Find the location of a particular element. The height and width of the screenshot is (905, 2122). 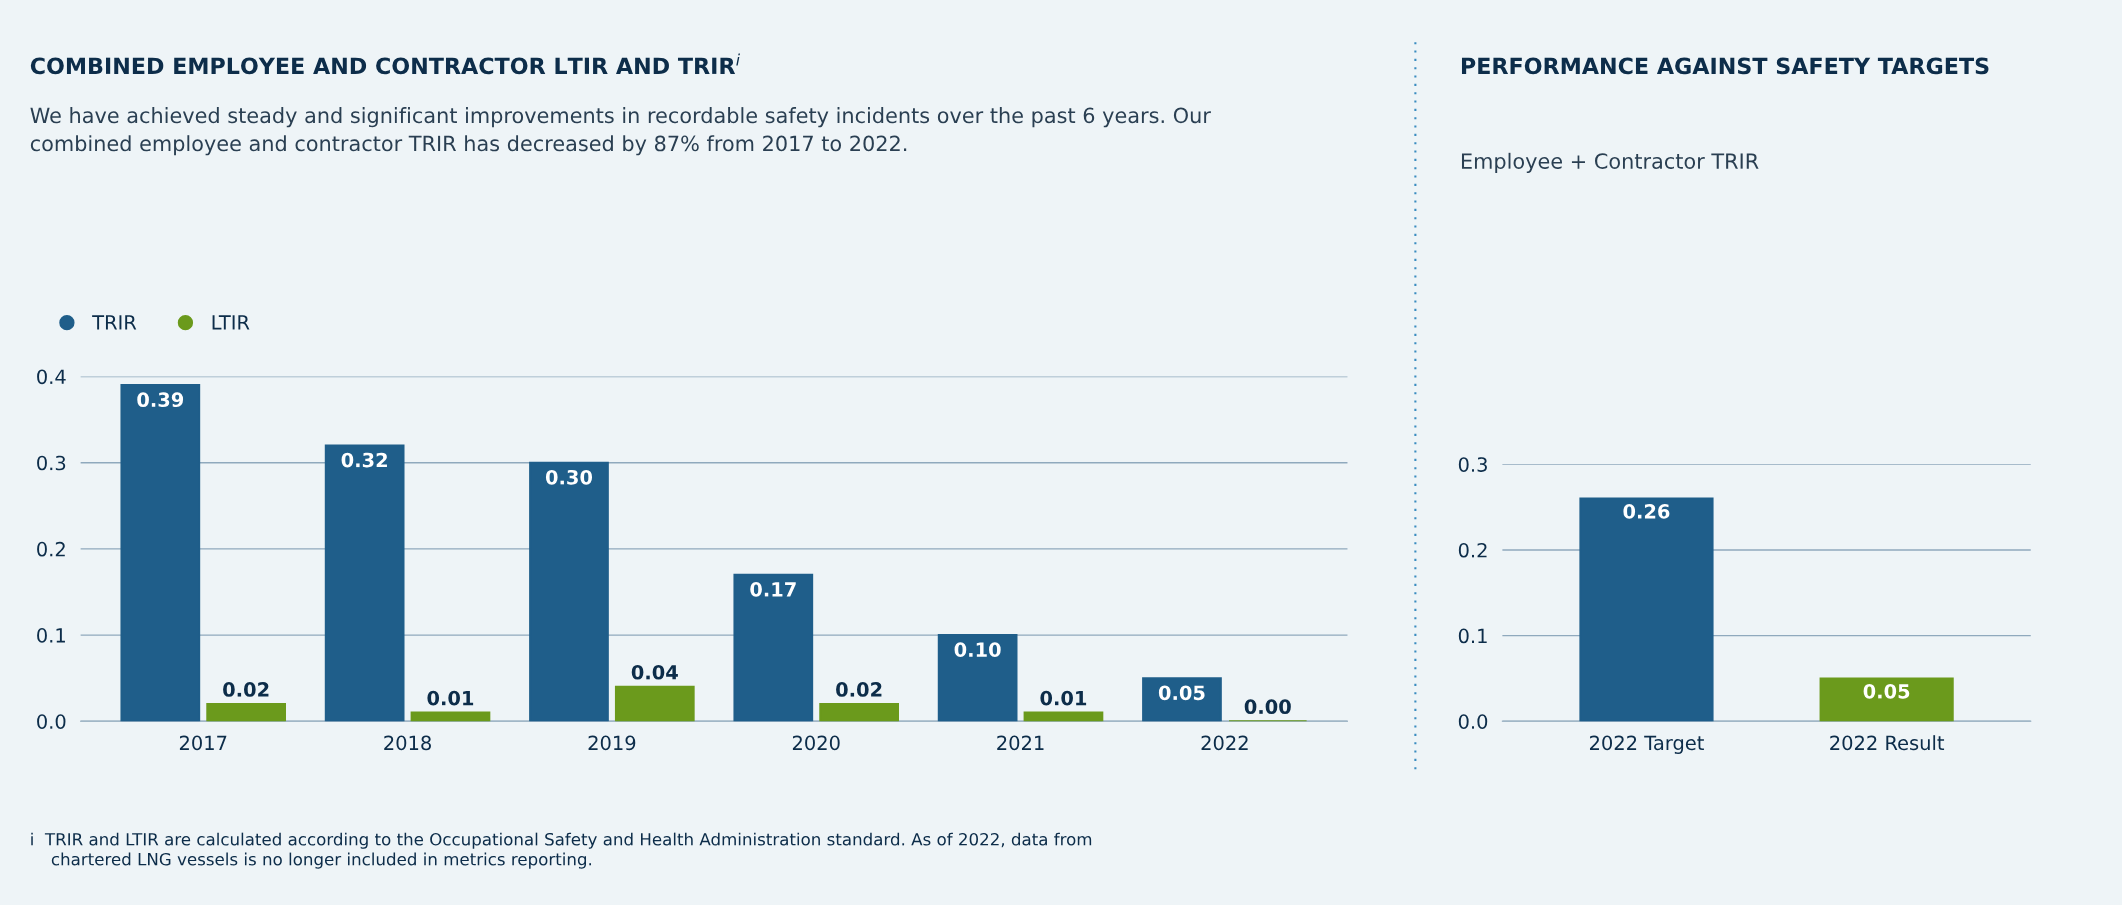

text: i TRIR and LTIR are calculated according to the Occupational Safety and Health Administration standard. As of 2022, data from chartered LNG vessels is no longer included in metrics reporting. is located at coordinates (561, 850).